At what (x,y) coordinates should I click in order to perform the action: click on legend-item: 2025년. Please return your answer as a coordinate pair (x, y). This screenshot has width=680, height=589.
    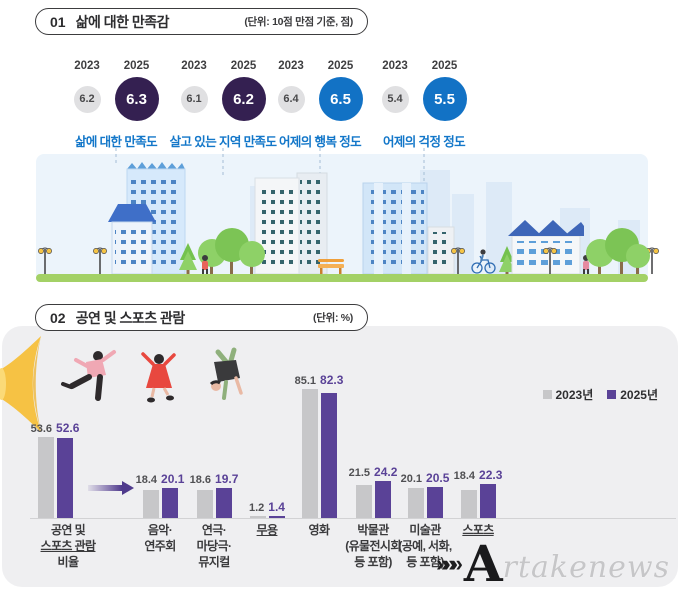
    Looking at the image, I should click on (632, 394).